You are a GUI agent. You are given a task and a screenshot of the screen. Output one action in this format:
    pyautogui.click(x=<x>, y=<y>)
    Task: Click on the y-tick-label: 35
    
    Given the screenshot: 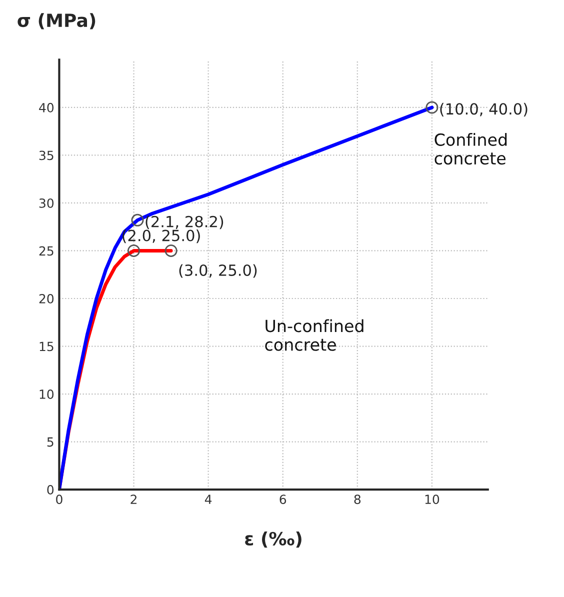 What is the action you would take?
    pyautogui.click(x=46, y=155)
    